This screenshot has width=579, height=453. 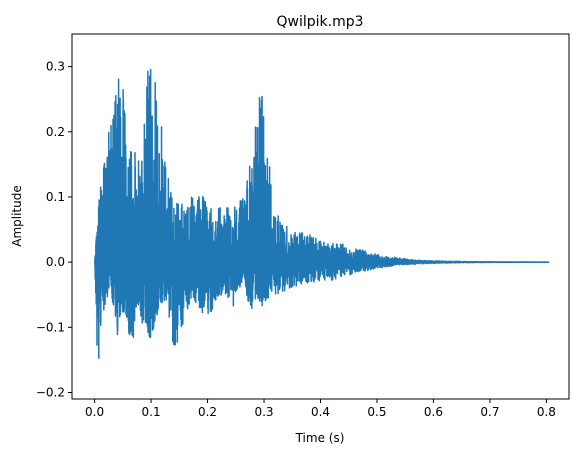 What do you see at coordinates (320, 412) in the screenshot?
I see `x-tick-label: 0.4` at bounding box center [320, 412].